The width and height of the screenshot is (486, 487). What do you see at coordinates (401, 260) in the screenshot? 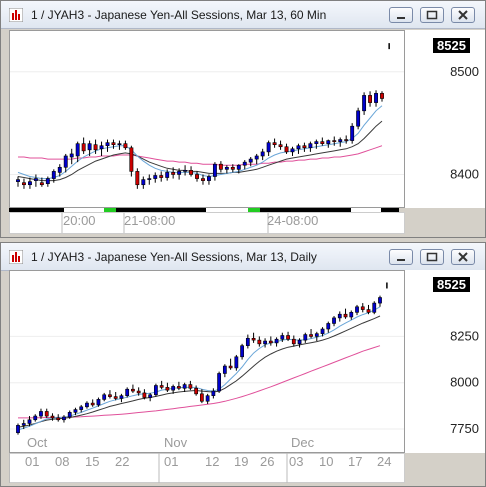
I see `minimize-icon` at bounding box center [401, 260].